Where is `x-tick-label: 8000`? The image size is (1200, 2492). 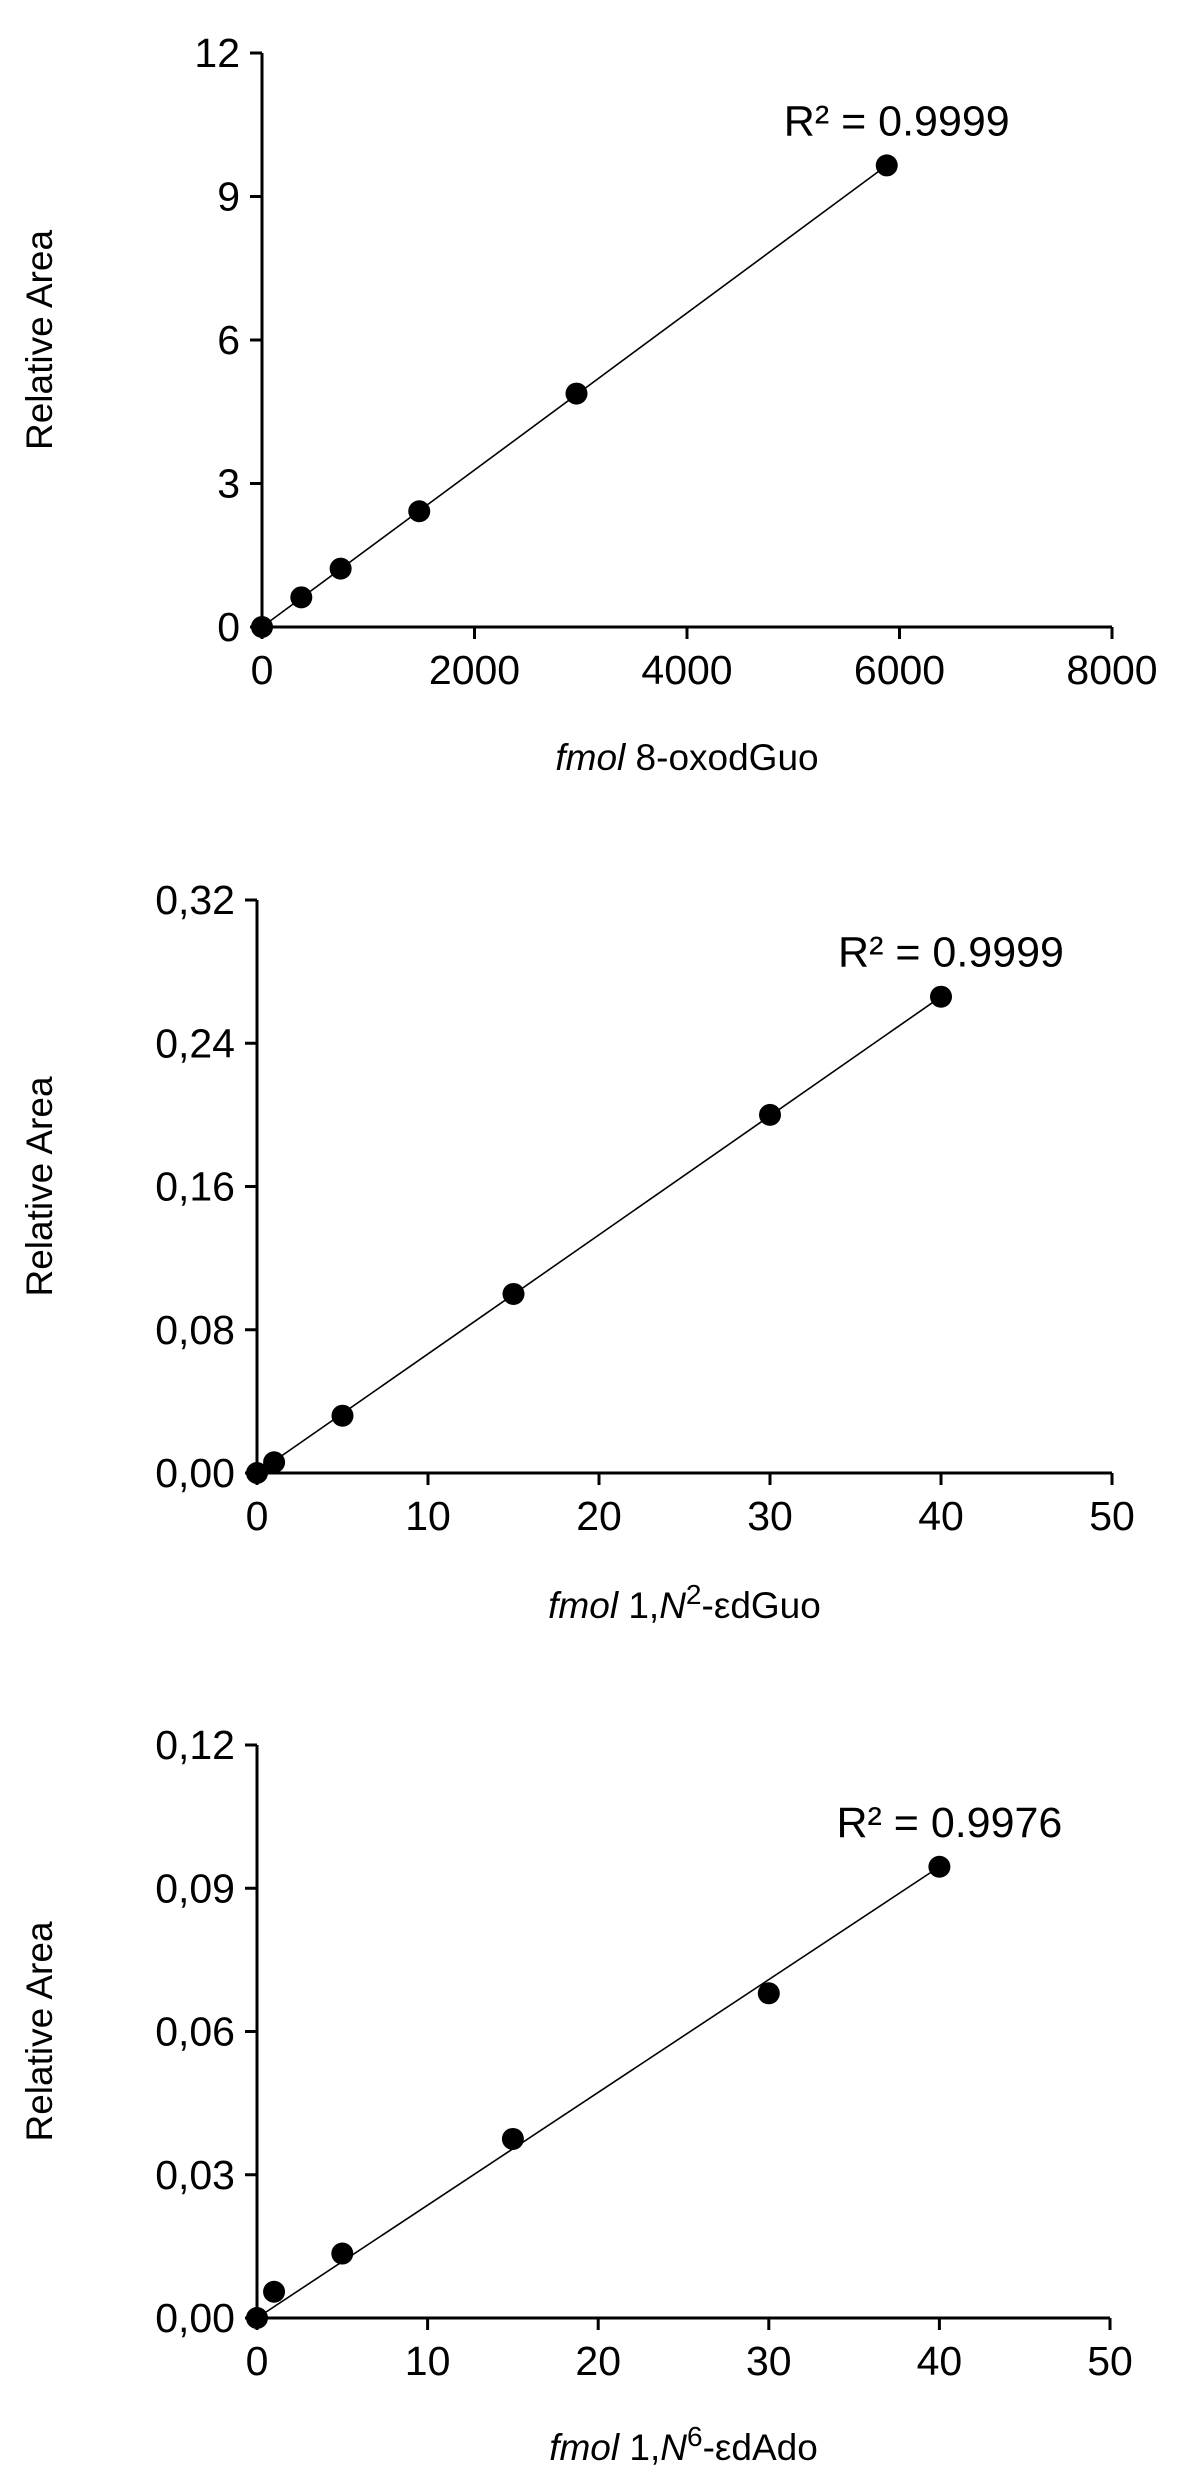
x-tick-label: 8000 is located at coordinates (1111, 670).